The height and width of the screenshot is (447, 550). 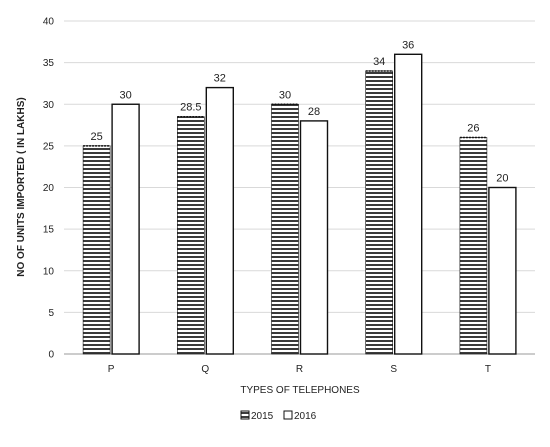 What do you see at coordinates (473, 246) in the screenshot?
I see `bar-2015-T` at bounding box center [473, 246].